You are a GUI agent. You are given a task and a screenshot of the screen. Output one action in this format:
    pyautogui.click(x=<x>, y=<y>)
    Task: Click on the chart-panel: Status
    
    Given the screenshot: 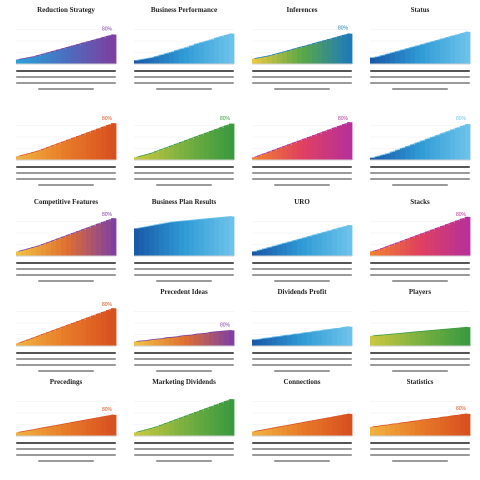 What is the action you would take?
    pyautogui.click(x=420, y=54)
    